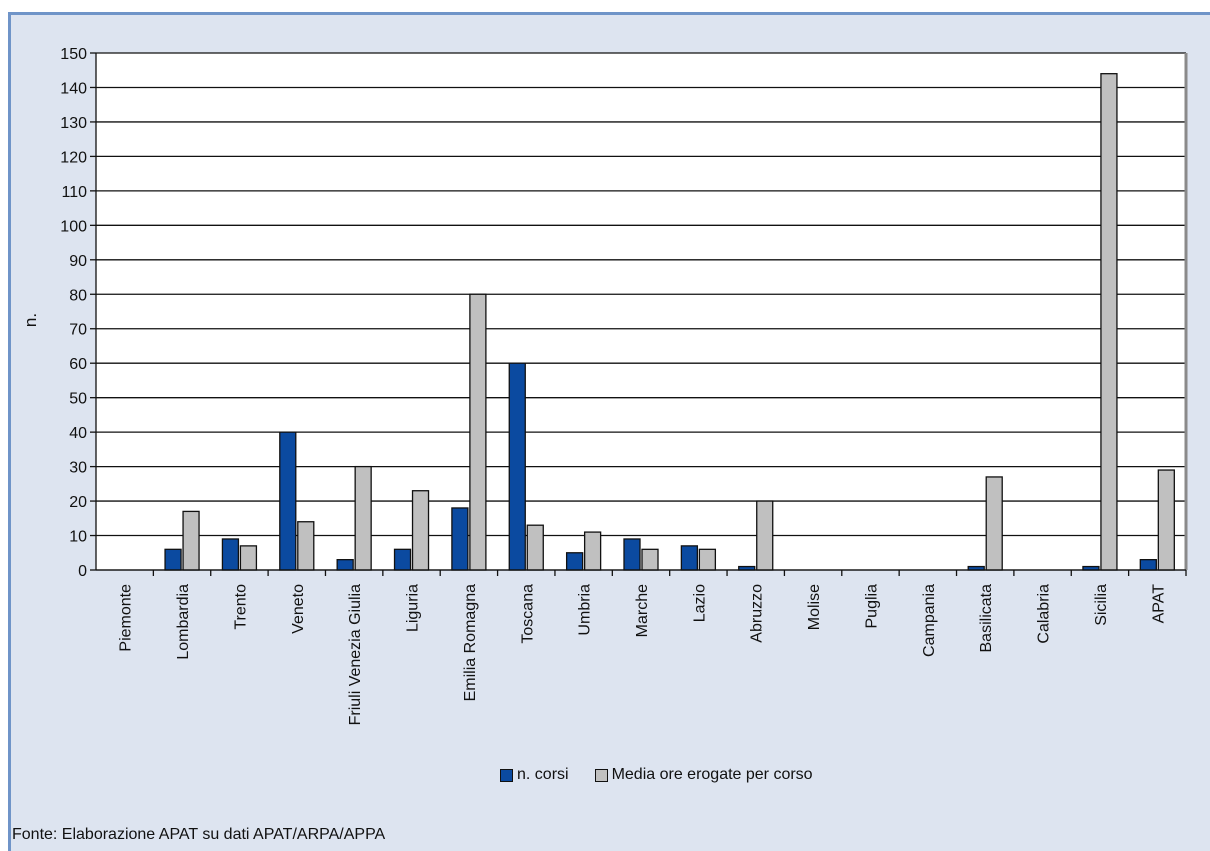 The image size is (1210, 851). Describe the element at coordinates (78, 399) in the screenshot. I see `y-tick-label: 50` at that location.